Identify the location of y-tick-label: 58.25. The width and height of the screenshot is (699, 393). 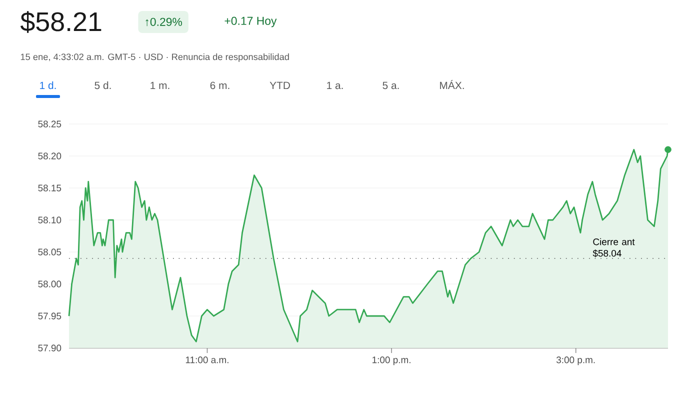
(50, 124).